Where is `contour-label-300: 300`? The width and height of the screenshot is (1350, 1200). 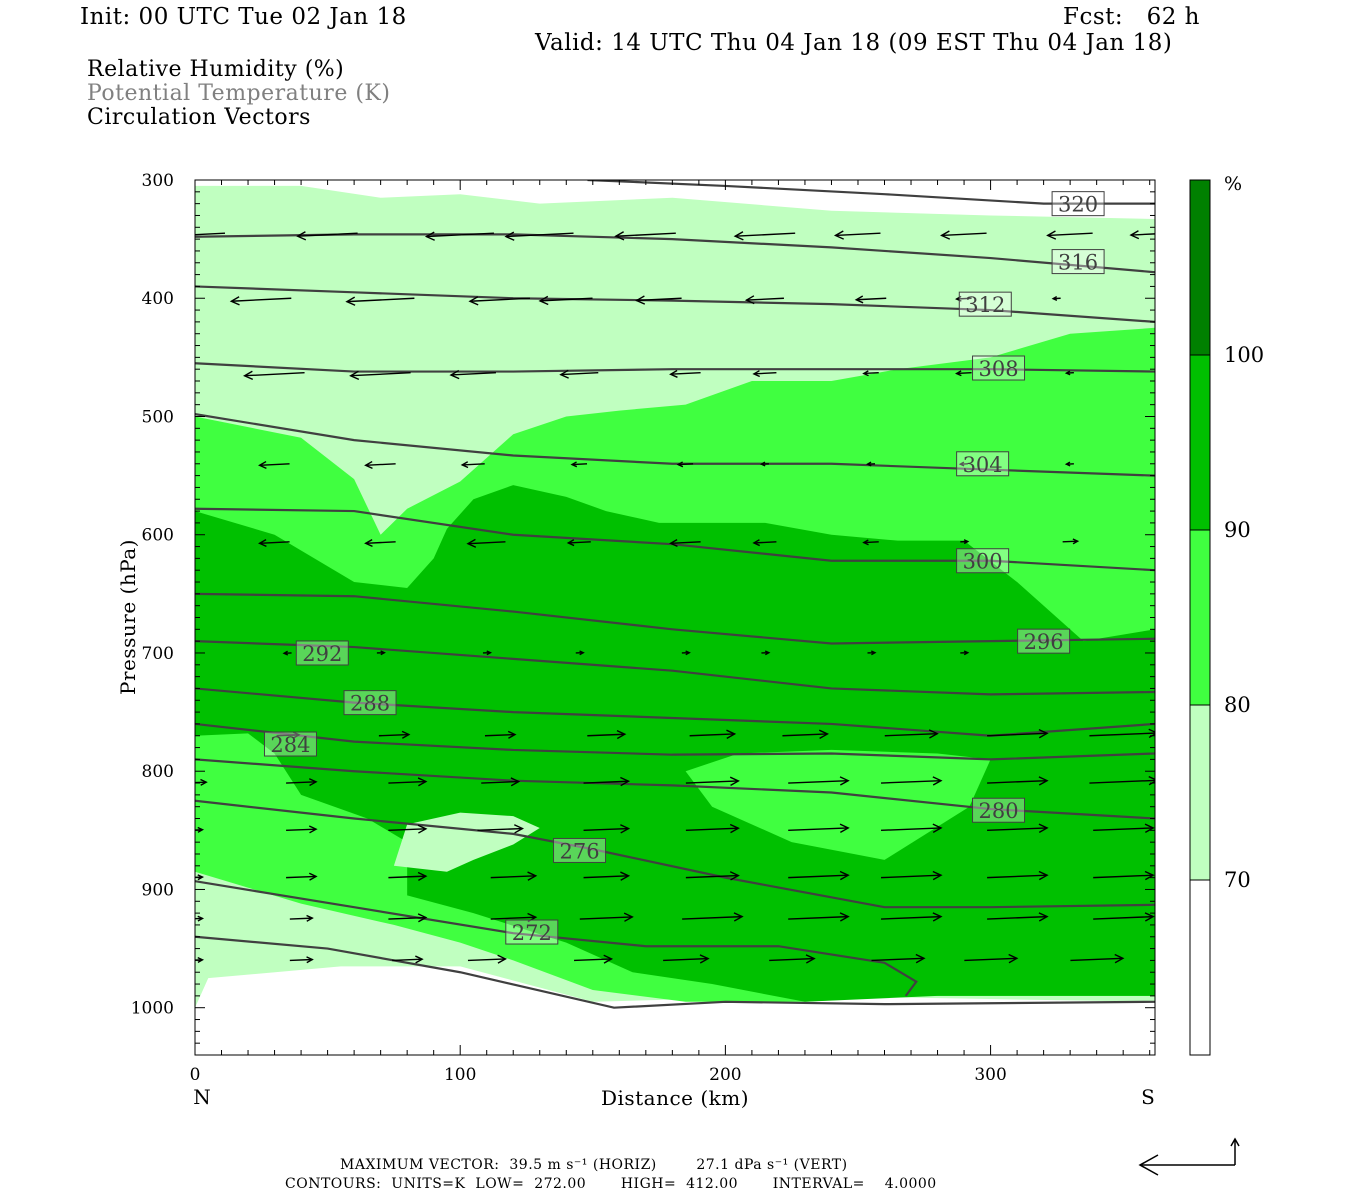
contour-label-300: 300 is located at coordinates (983, 562).